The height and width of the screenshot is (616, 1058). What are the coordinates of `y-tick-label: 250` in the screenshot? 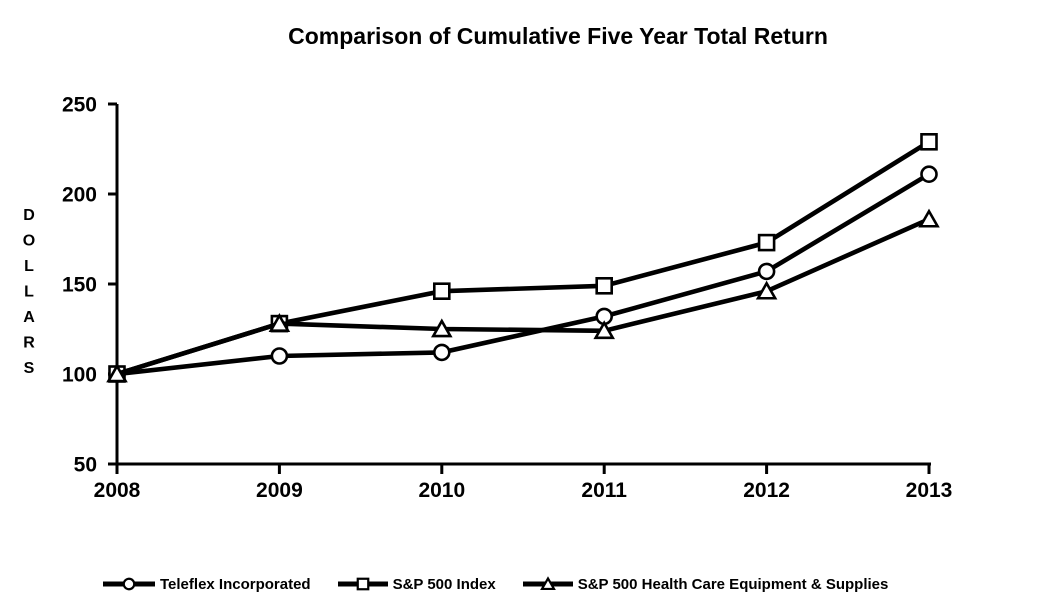 It's located at (79, 105).